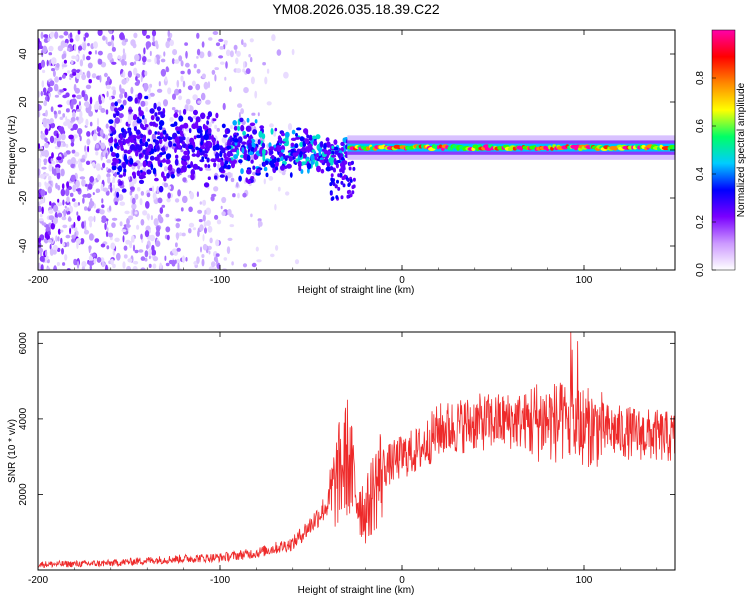  I want to click on snr-y-tick-label: 6000, so click(23, 343).